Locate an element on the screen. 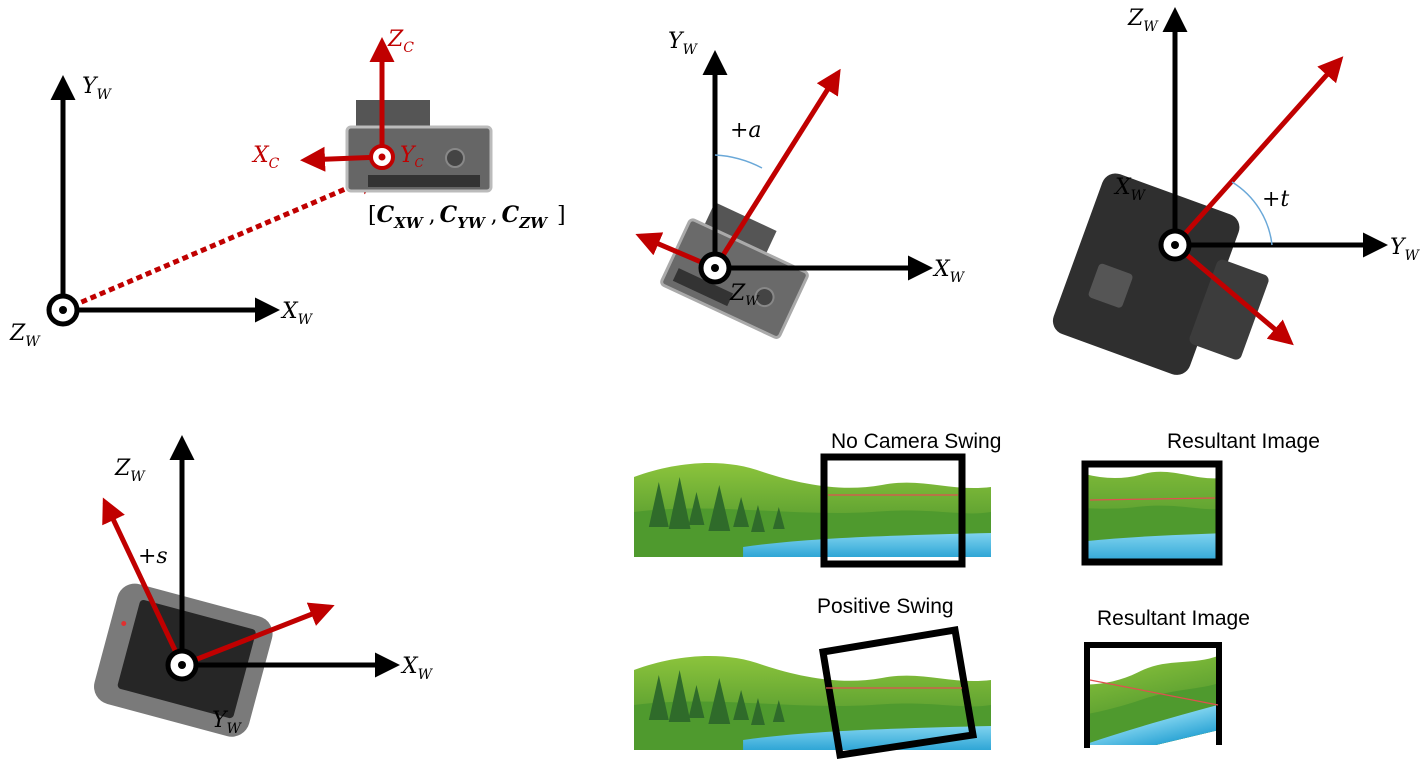  azimuth-angle-arc is located at coordinates (738, 161).